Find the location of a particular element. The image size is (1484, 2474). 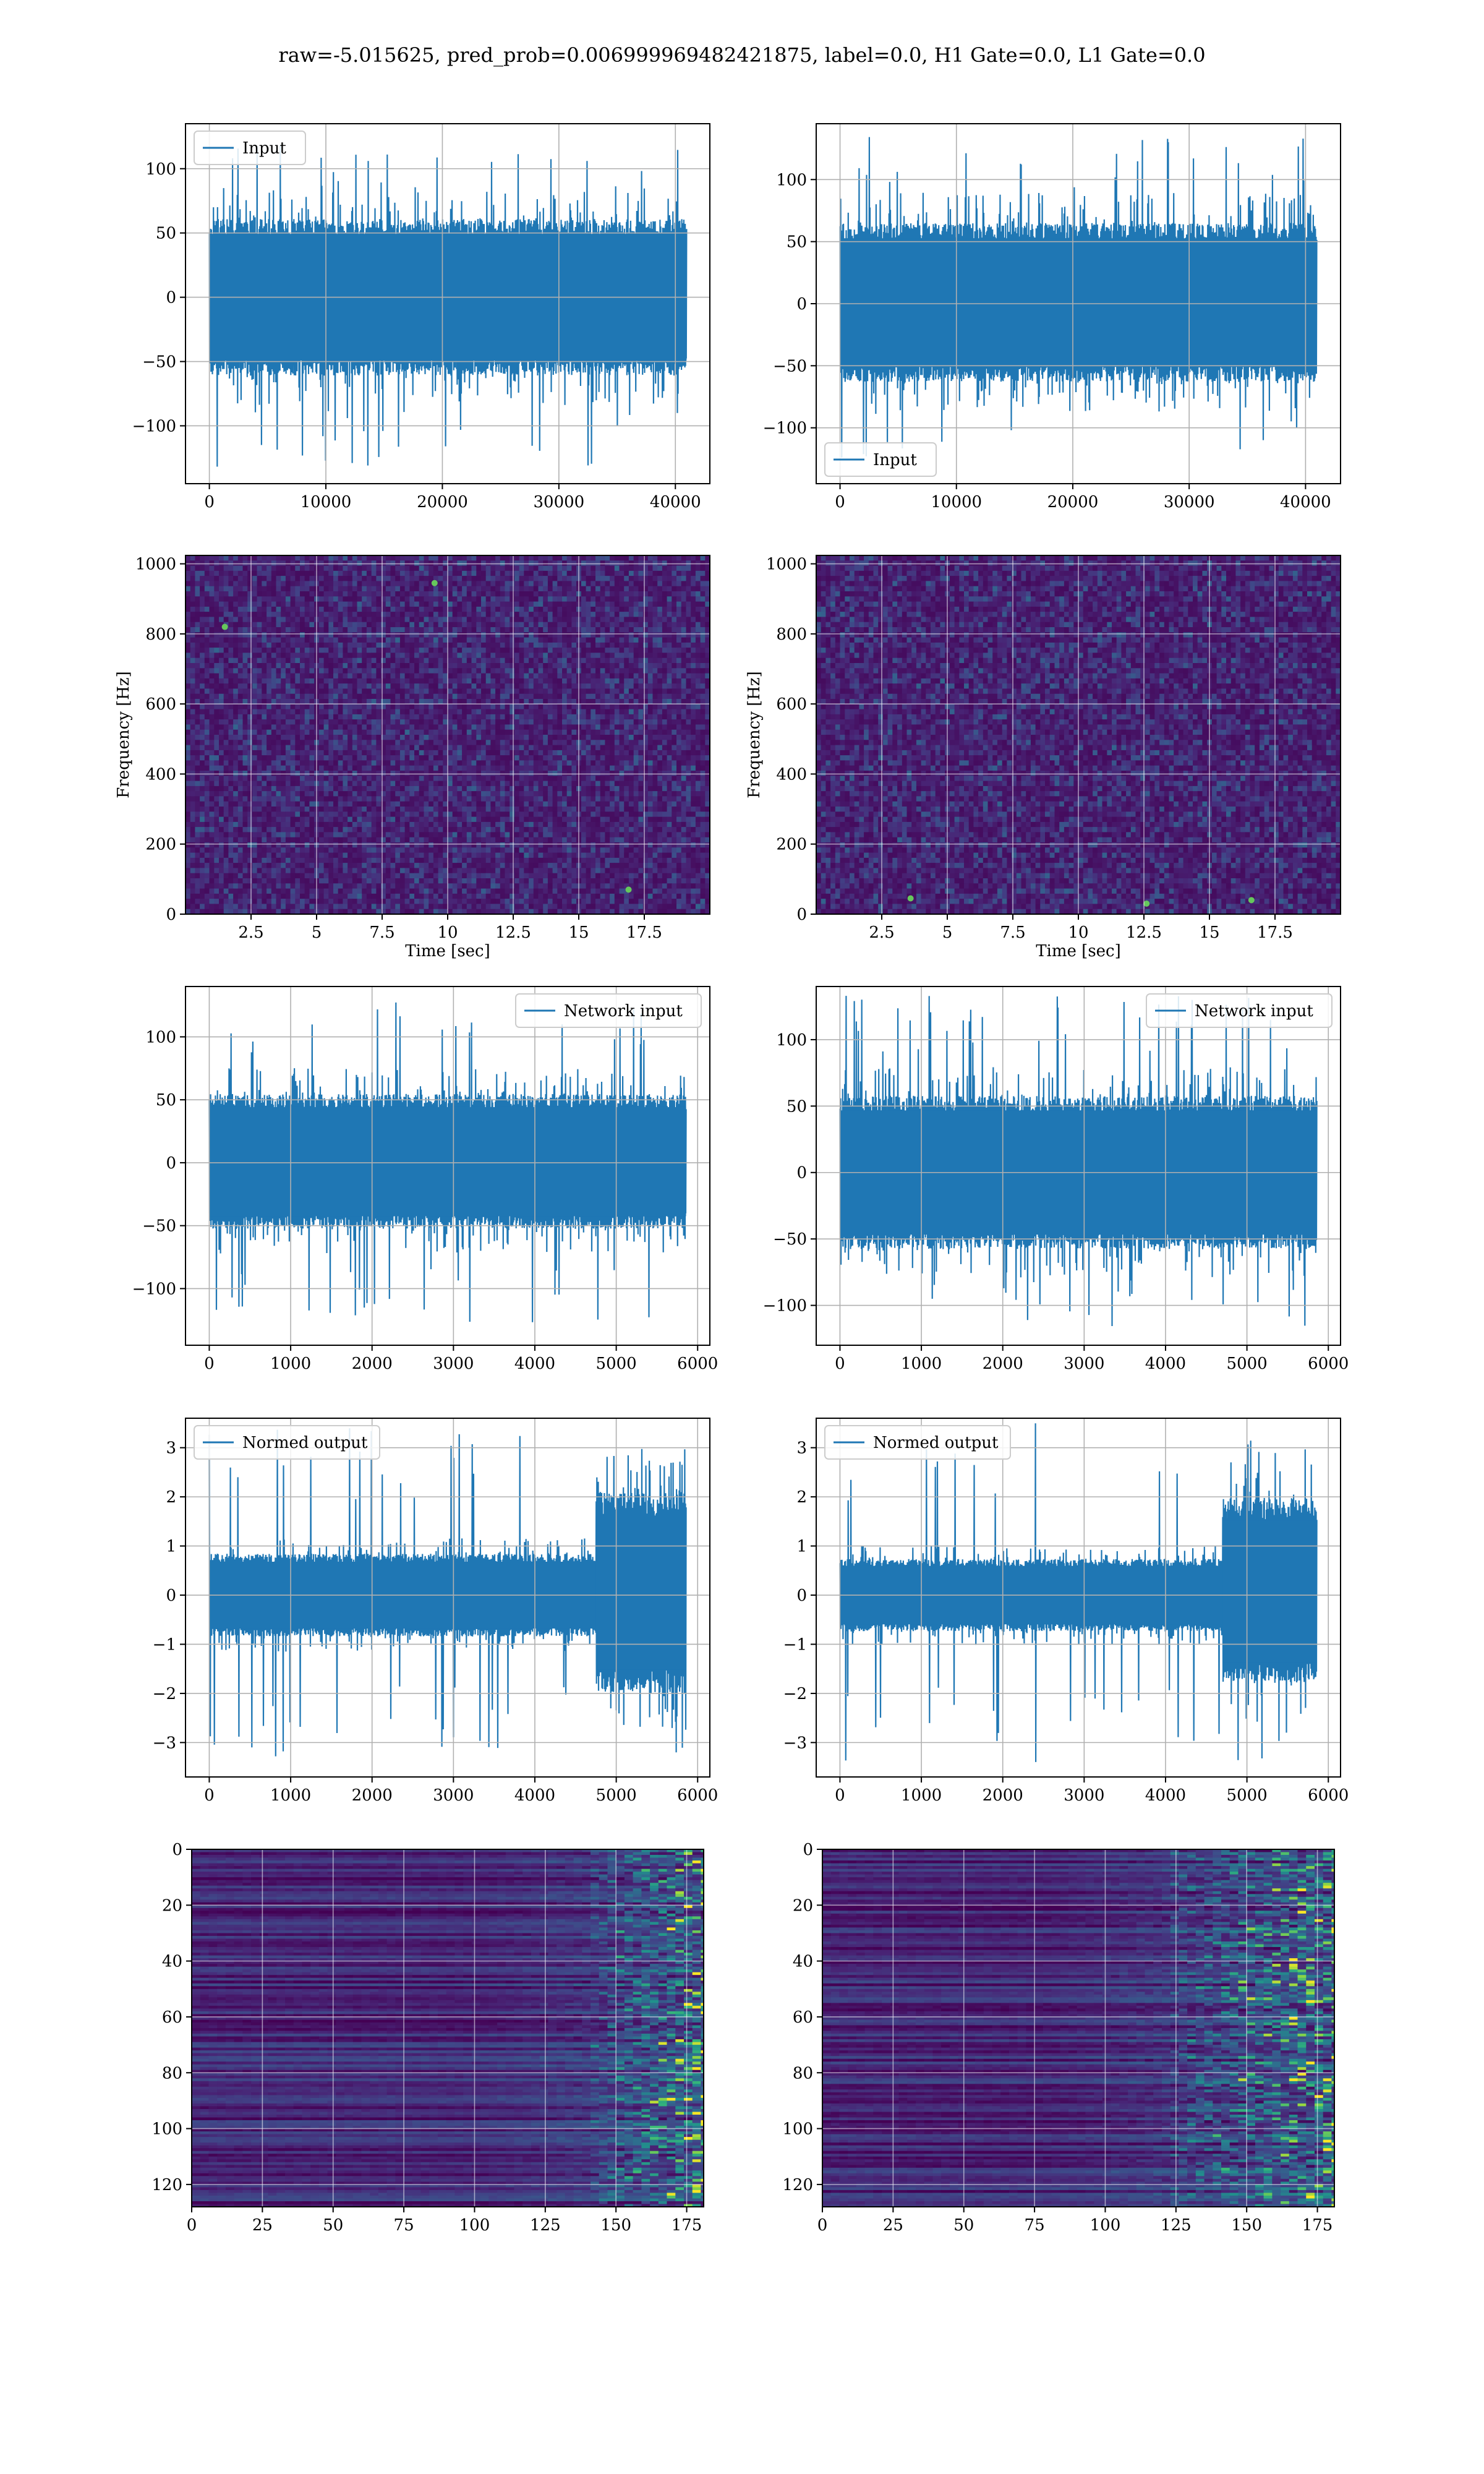

h1-input-ytick-label: −100 is located at coordinates (154, 426).